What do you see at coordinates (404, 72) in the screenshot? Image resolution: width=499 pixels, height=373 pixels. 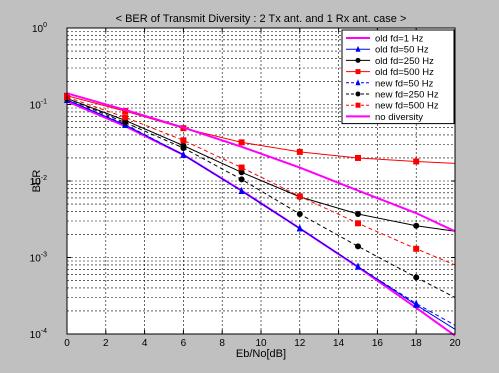 I see `legend-label: old fd=500 Hz` at bounding box center [404, 72].